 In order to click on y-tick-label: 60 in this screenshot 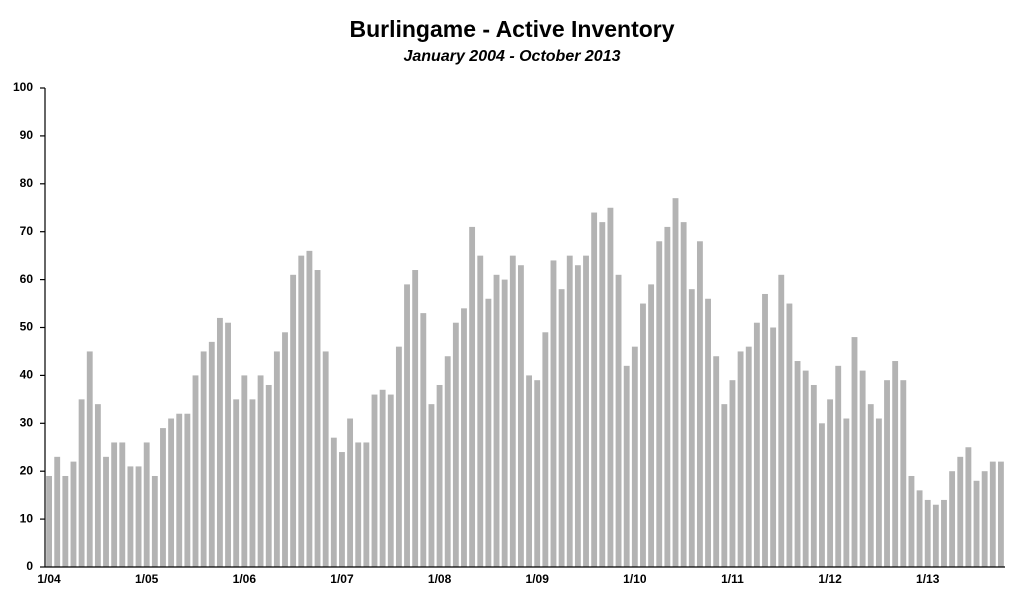, I will do `click(27, 279)`.